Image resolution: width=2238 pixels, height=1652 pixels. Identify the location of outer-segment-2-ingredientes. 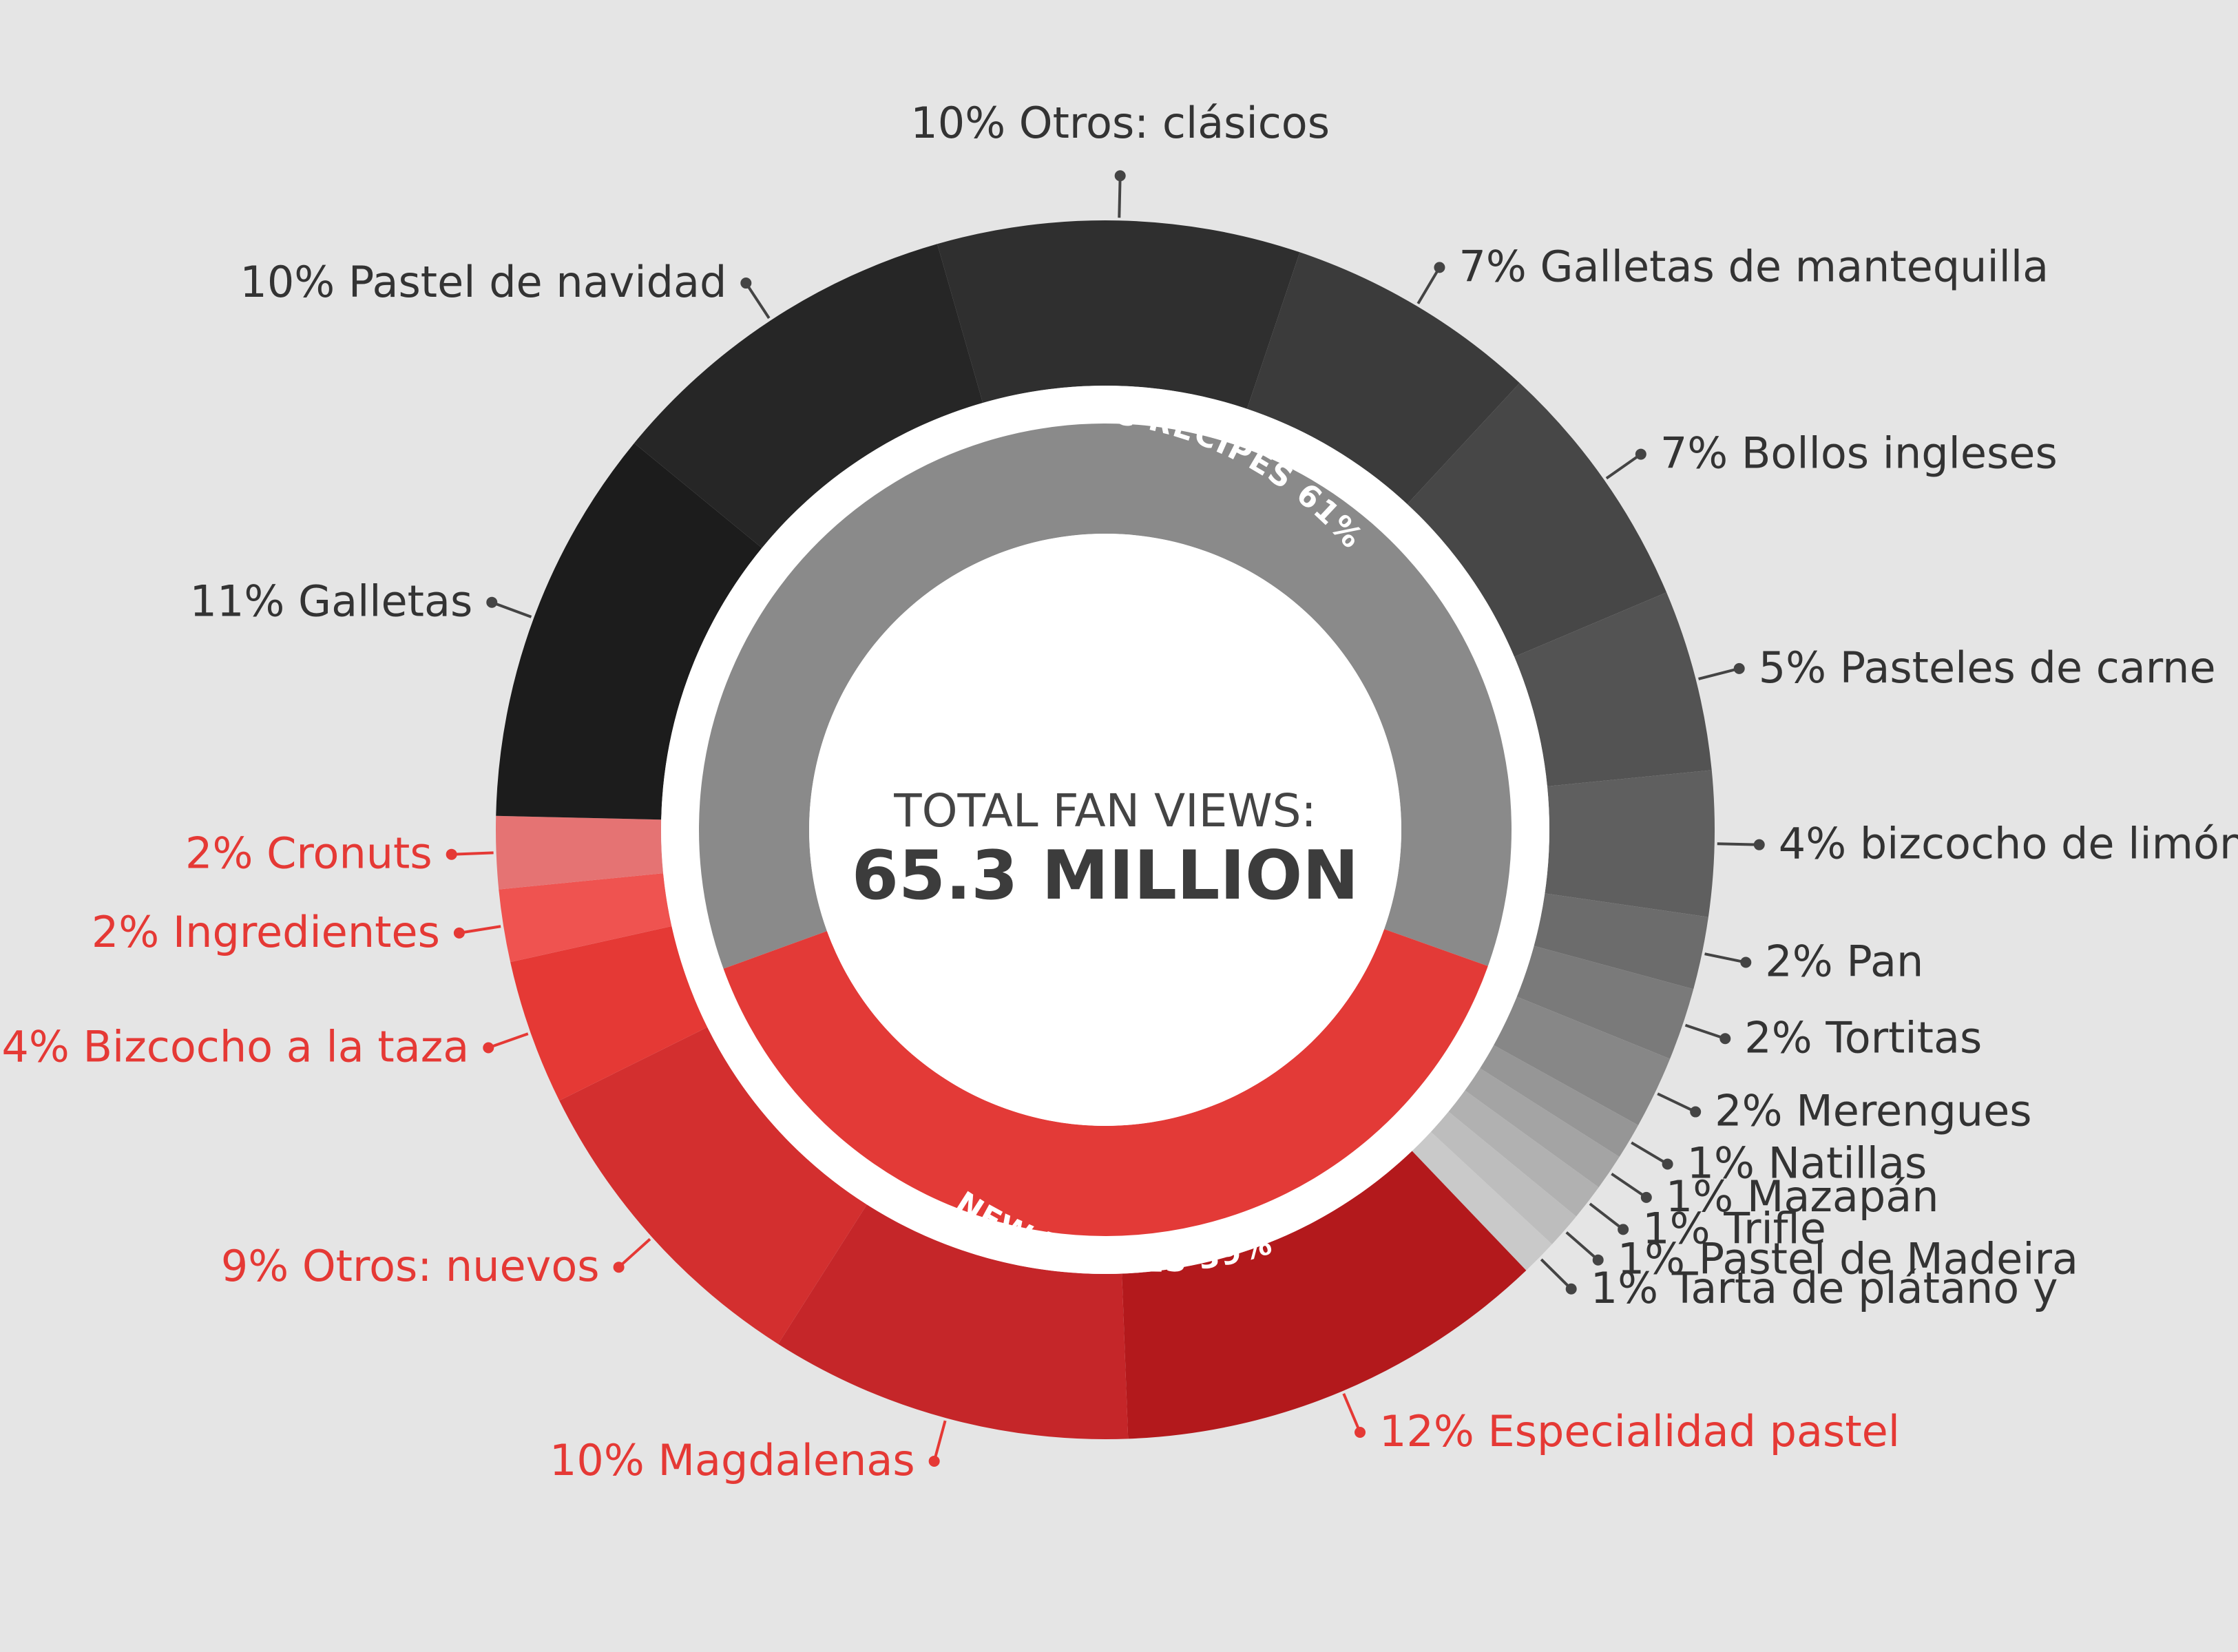
(585, 918).